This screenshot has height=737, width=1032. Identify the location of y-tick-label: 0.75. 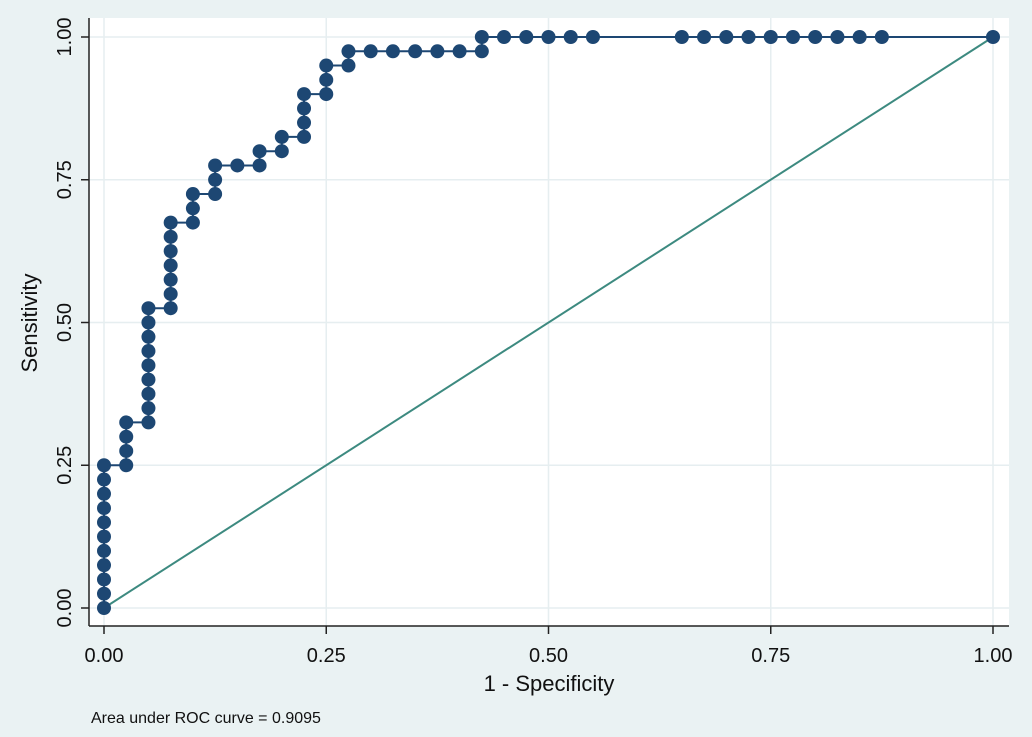
(65, 179).